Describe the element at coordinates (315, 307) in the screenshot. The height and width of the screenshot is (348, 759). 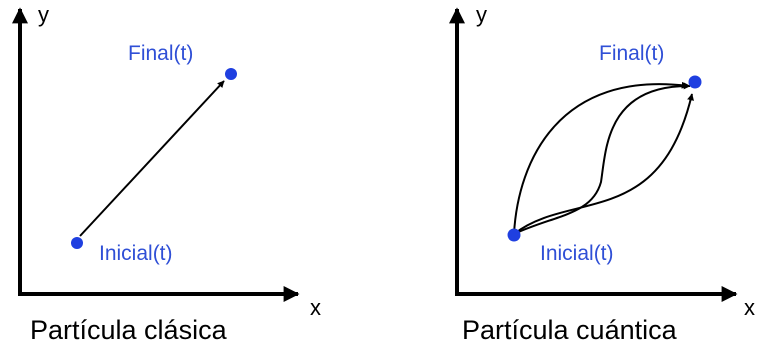
I see `classical-x-axis-label: x` at that location.